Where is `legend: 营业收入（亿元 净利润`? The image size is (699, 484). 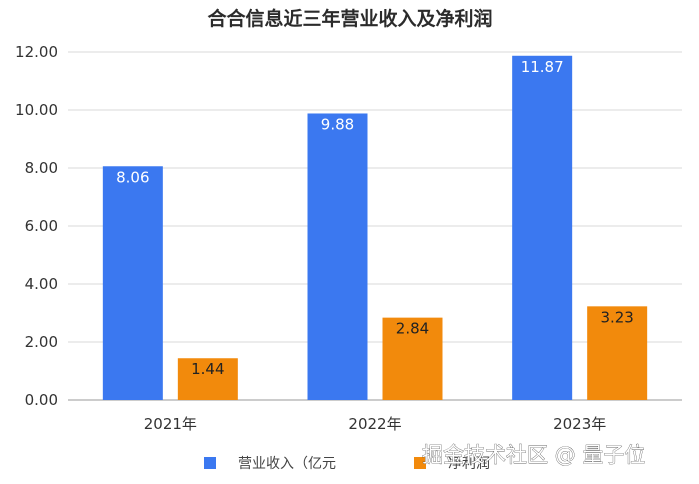
legend: 营业收入（亿元 净利润 is located at coordinates (347, 464).